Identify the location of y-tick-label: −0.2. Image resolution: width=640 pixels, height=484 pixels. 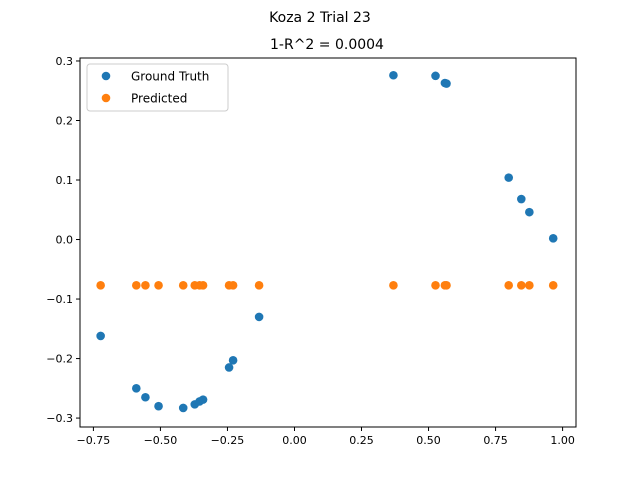
(59, 359).